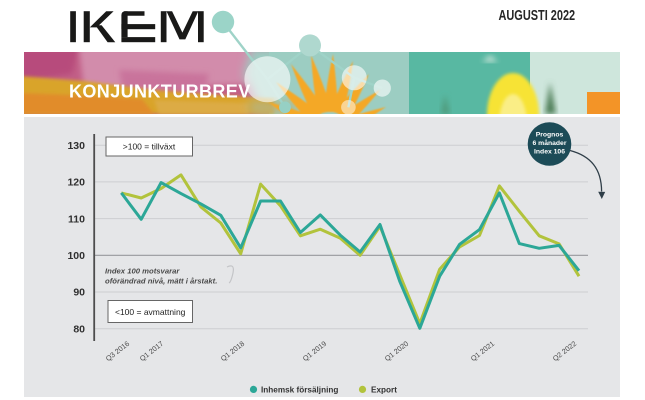  I want to click on svg-text: 80, so click(79, 329).